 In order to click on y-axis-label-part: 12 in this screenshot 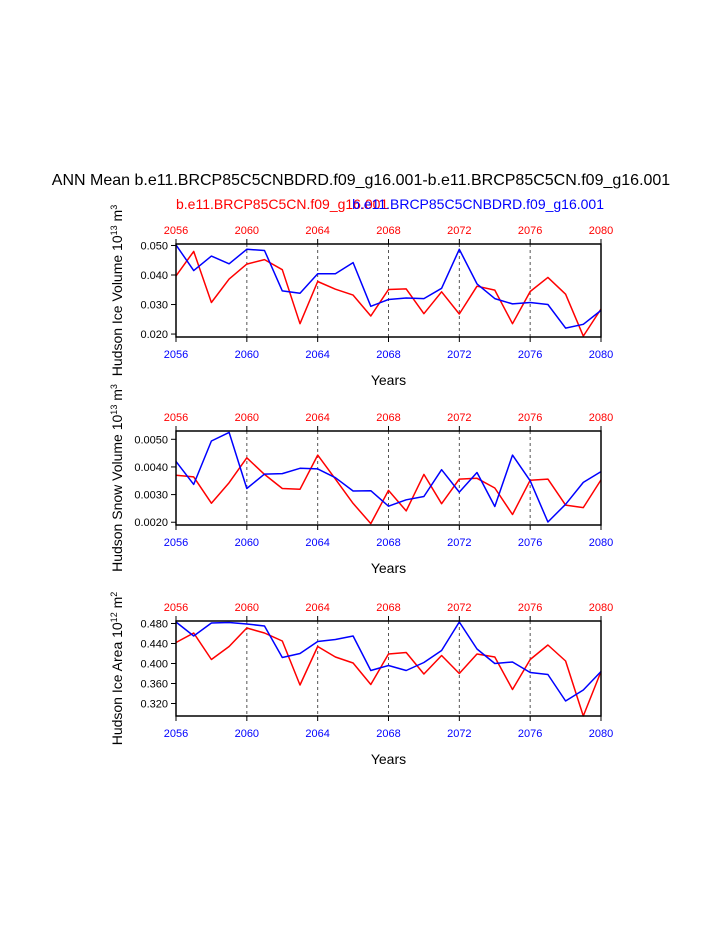, I will do `click(114, 617)`.